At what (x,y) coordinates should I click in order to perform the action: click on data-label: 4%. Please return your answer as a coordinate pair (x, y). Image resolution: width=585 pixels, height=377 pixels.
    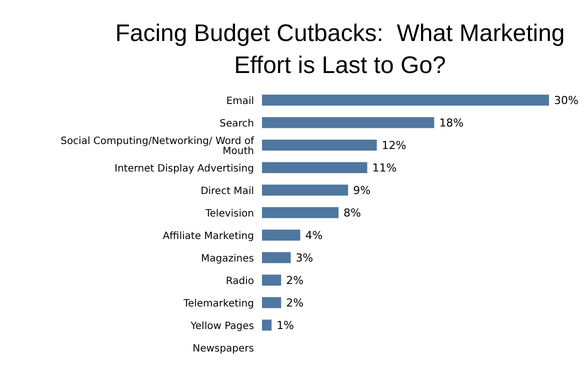
    Looking at the image, I should click on (314, 235).